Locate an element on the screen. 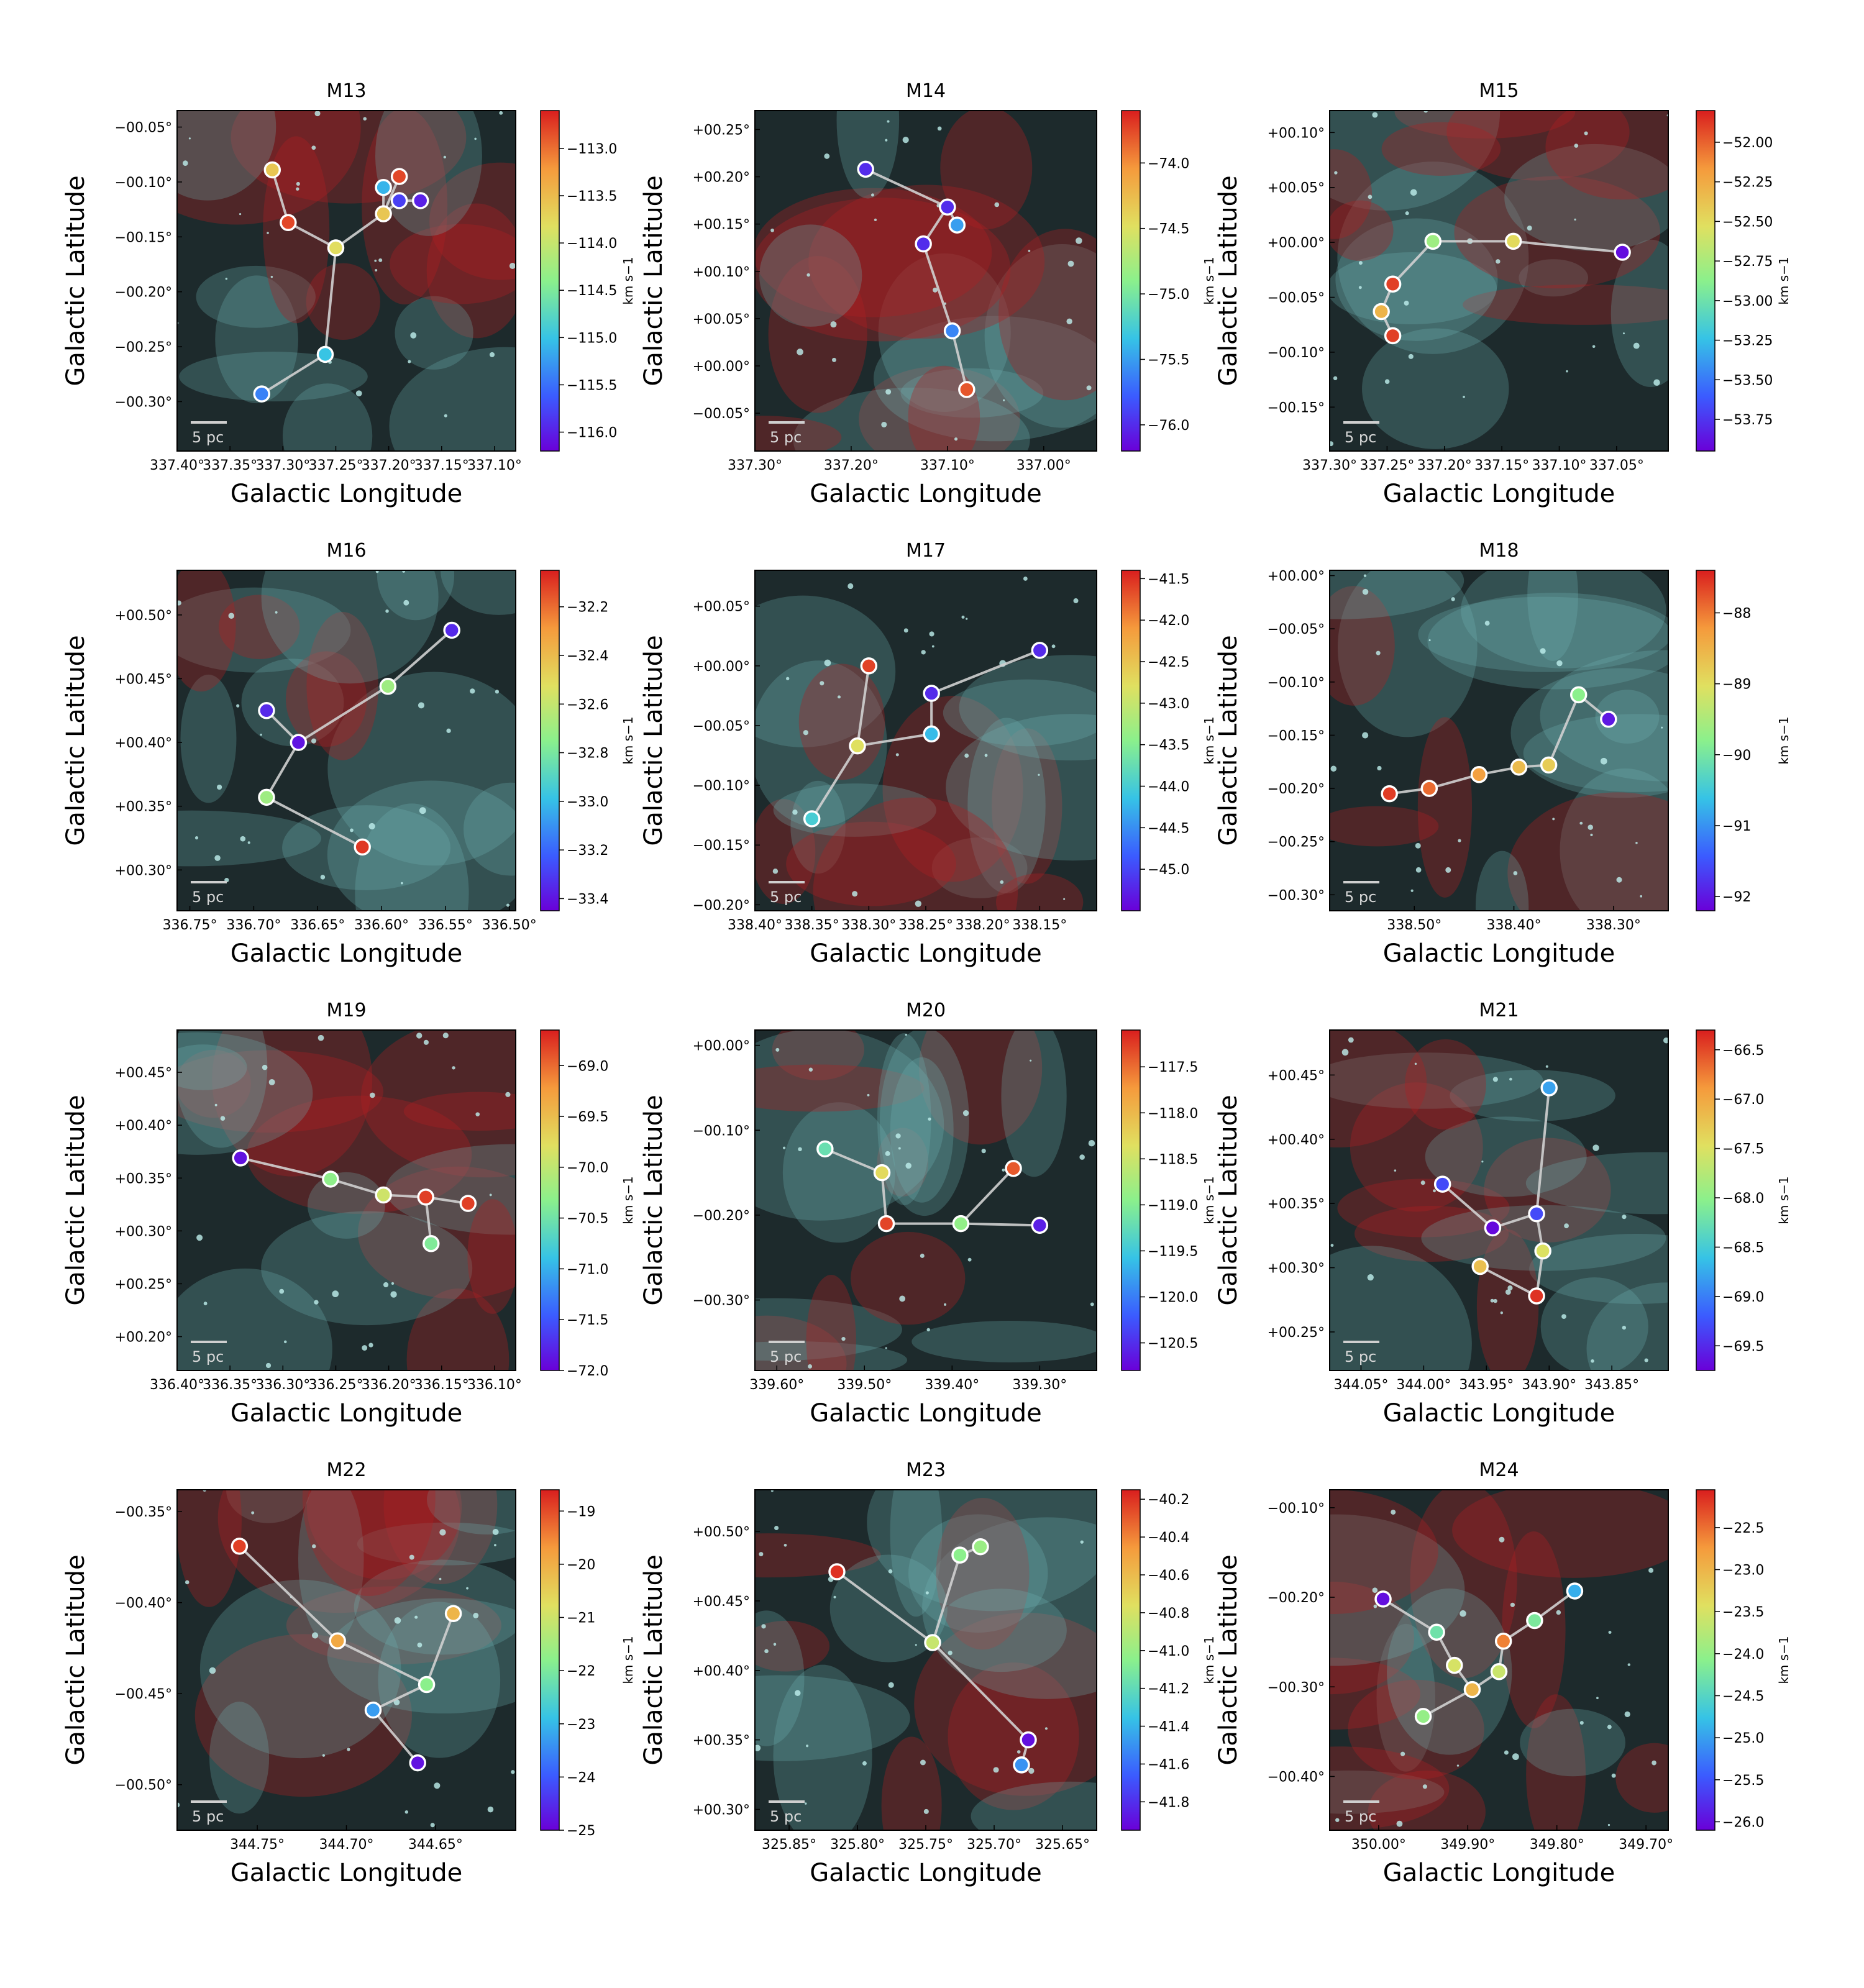 This screenshot has width=1864, height=1988. colorbar-tick-label: −23.5 is located at coordinates (1743, 1612).